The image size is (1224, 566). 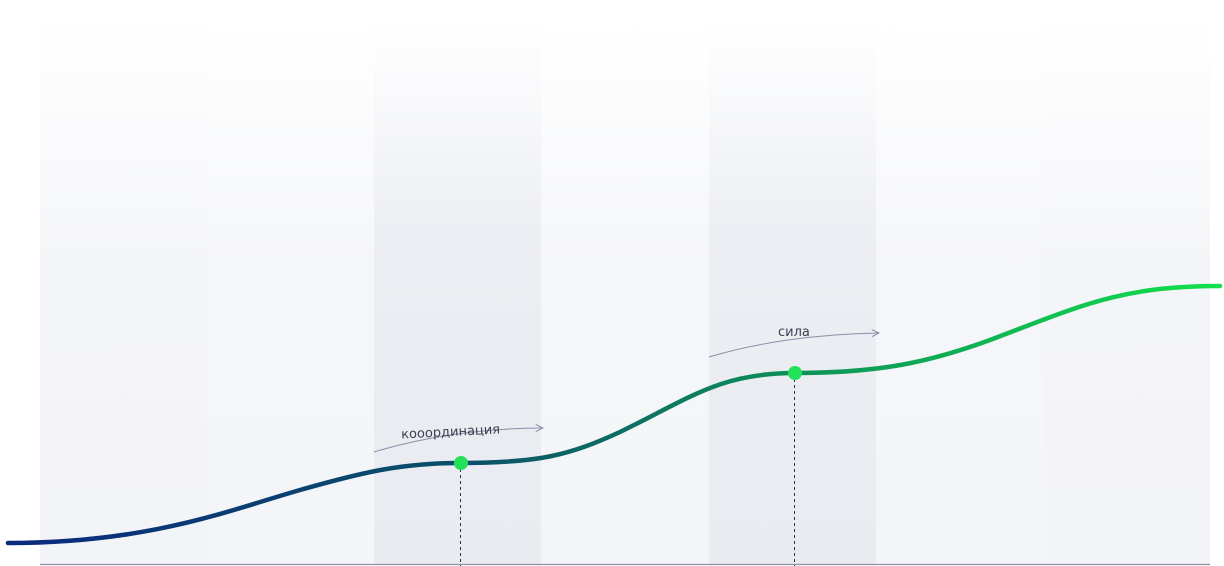 I want to click on annotation-label-strength: сила, so click(x=794, y=332).